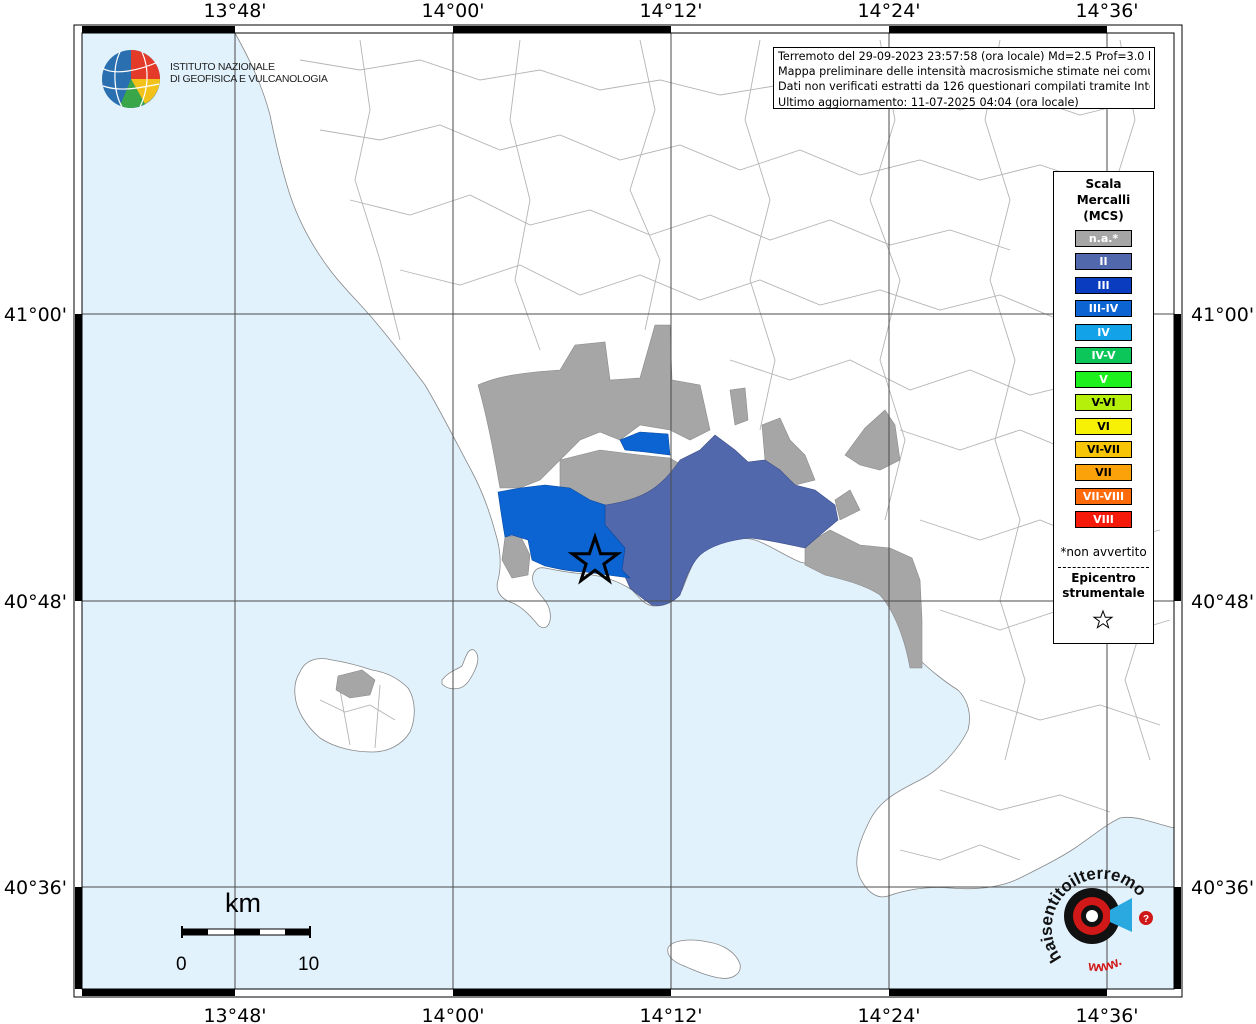  What do you see at coordinates (1103, 449) in the screenshot?
I see `legend-swatch: VI-VII` at bounding box center [1103, 449].